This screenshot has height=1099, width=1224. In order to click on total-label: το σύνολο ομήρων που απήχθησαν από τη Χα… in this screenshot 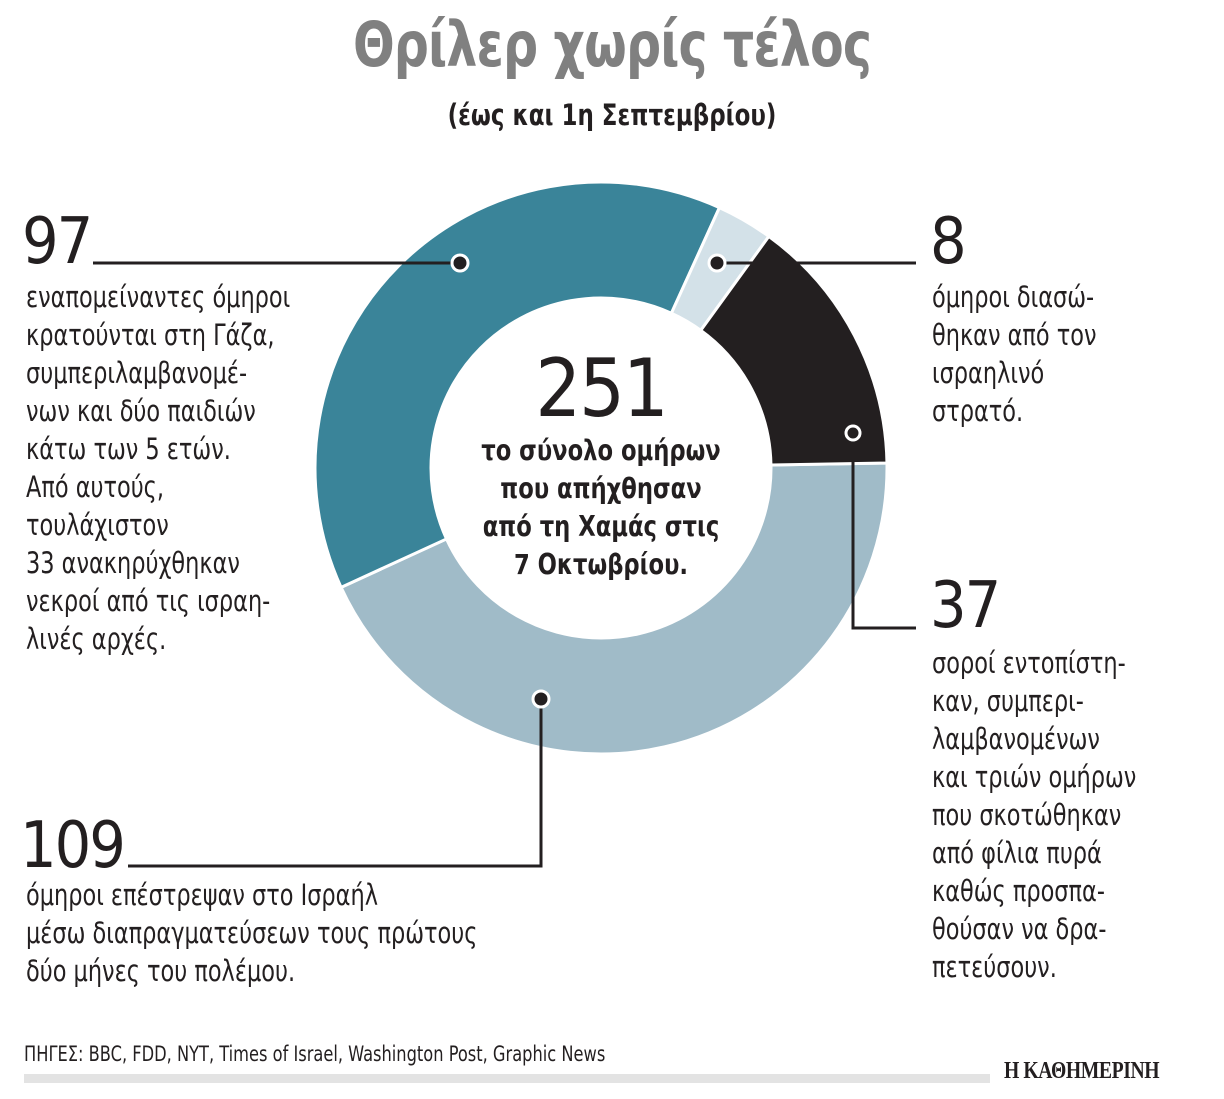, I will do `click(601, 507)`.